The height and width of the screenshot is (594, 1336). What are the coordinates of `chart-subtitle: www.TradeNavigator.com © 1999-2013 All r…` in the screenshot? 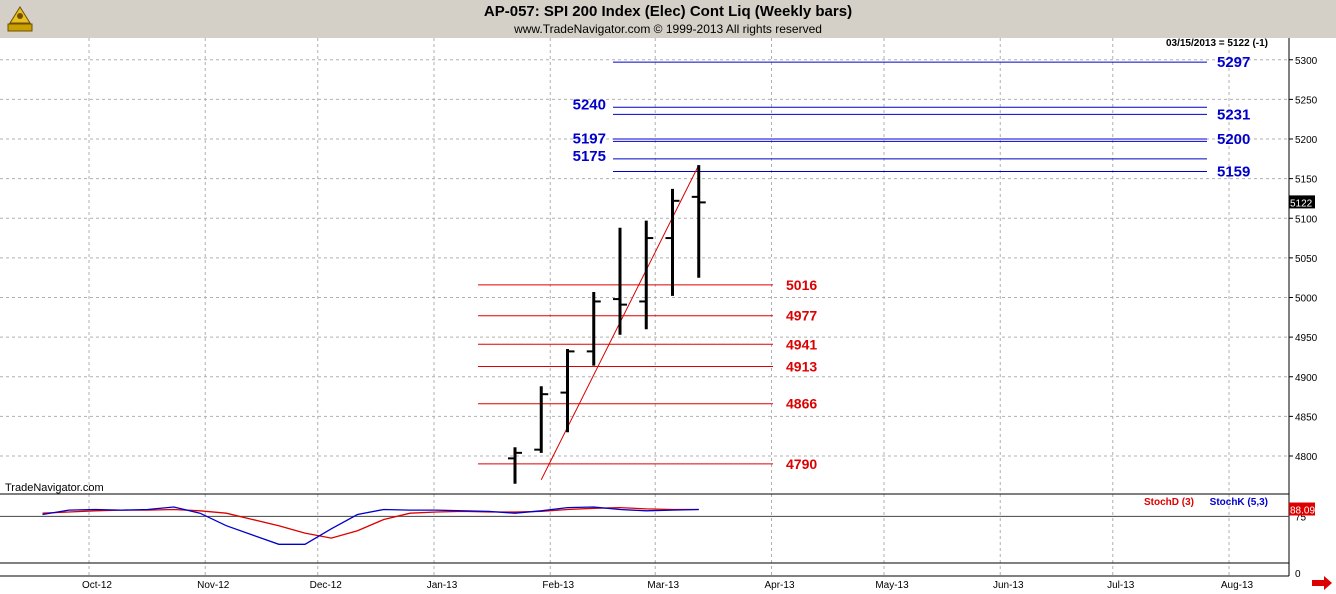 It's located at (668, 29).